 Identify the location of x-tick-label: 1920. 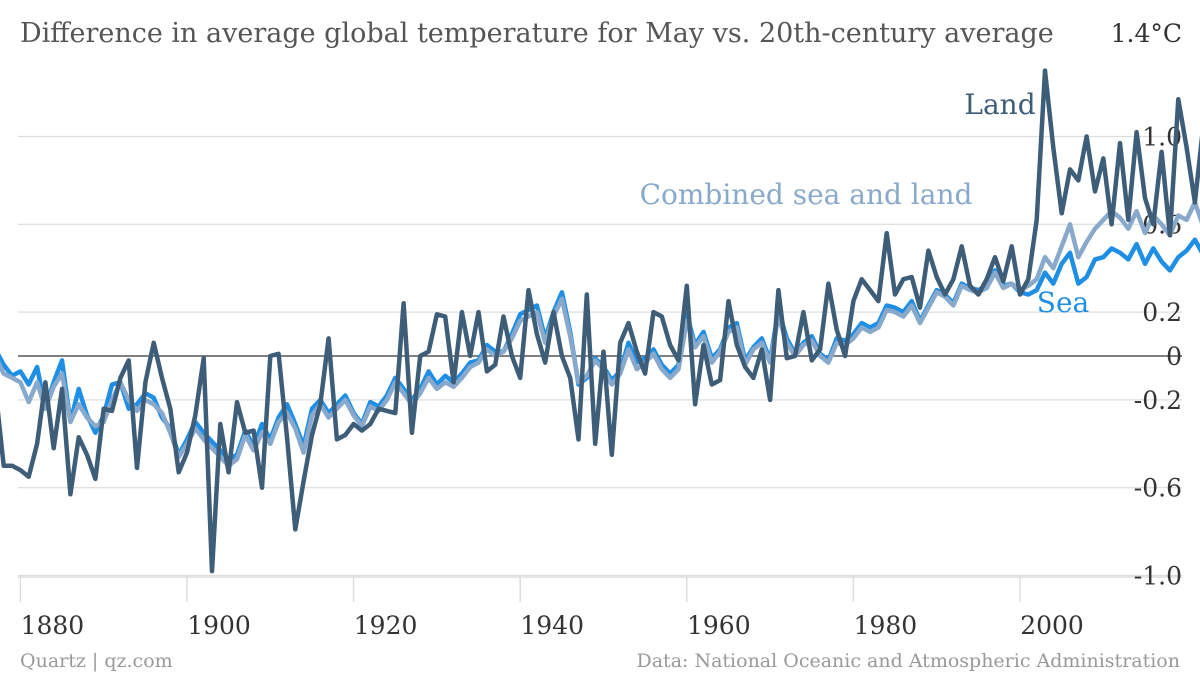
(386, 625).